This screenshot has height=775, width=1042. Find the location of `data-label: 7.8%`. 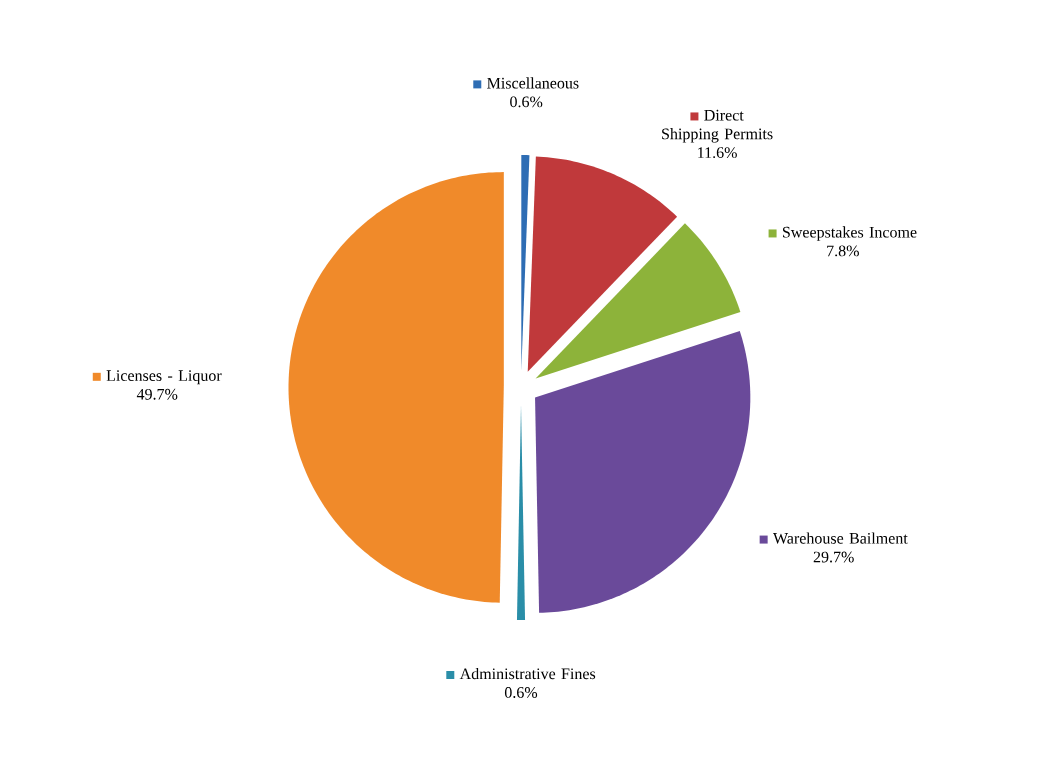

data-label: 7.8% is located at coordinates (843, 251).